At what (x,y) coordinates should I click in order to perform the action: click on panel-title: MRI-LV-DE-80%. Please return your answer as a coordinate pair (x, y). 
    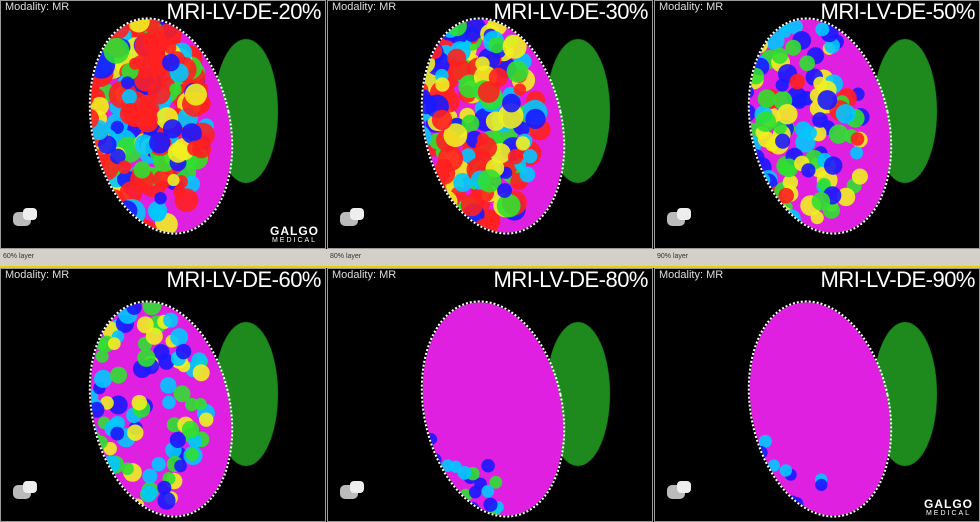
    Looking at the image, I should click on (571, 280).